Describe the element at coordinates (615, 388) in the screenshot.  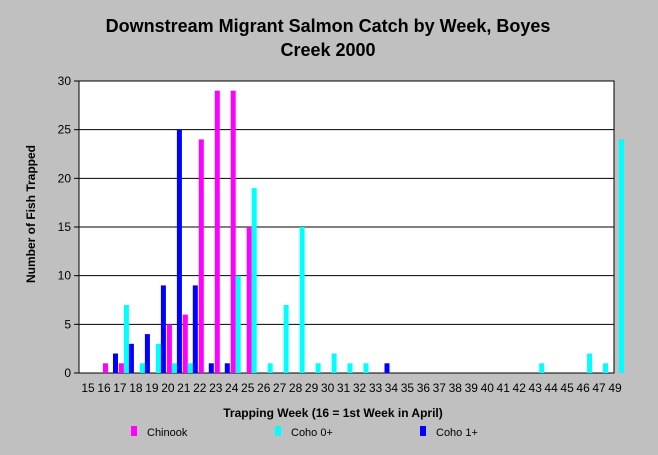
I see `x-tick-label: 49` at that location.